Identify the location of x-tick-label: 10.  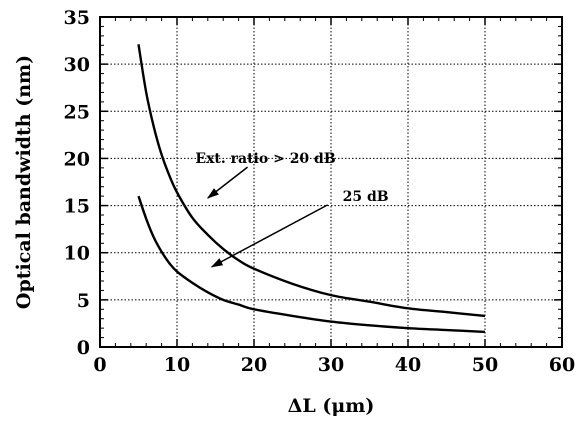
(177, 365).